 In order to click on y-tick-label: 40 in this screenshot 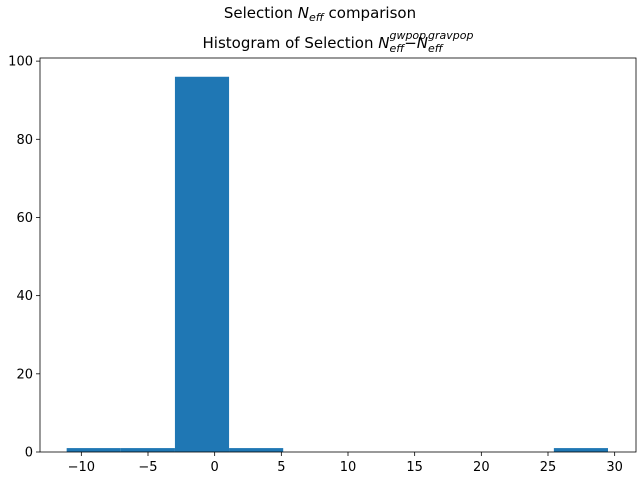, I will do `click(24, 296)`.